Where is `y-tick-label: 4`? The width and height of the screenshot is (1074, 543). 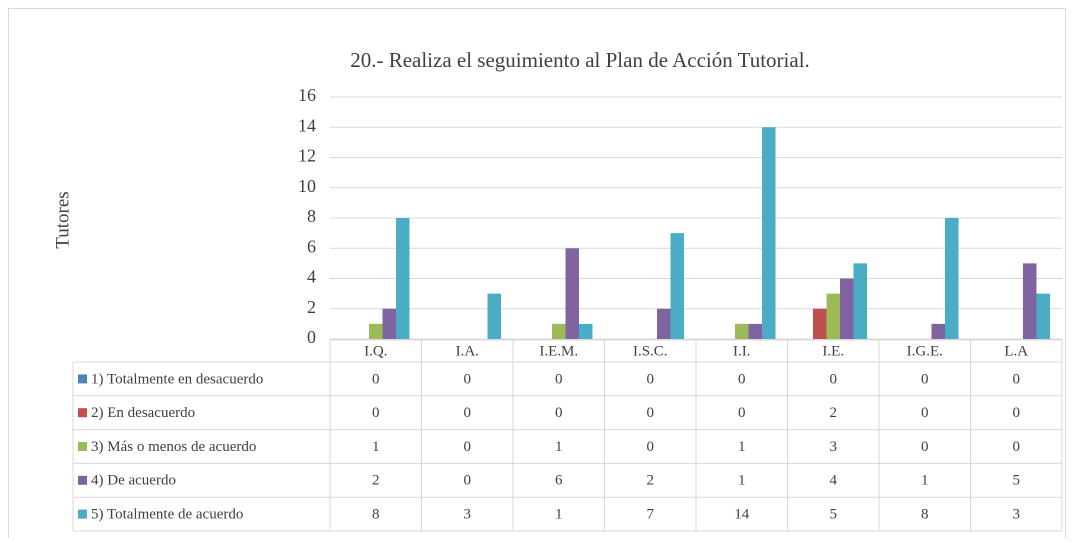 y-tick-label: 4 is located at coordinates (311, 277).